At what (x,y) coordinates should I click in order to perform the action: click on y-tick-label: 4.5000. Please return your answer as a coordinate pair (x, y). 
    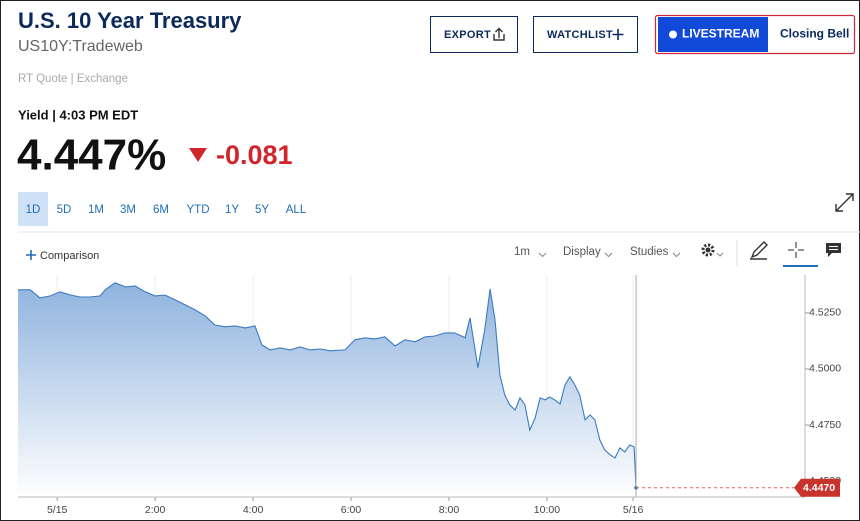
    Looking at the image, I should click on (825, 369).